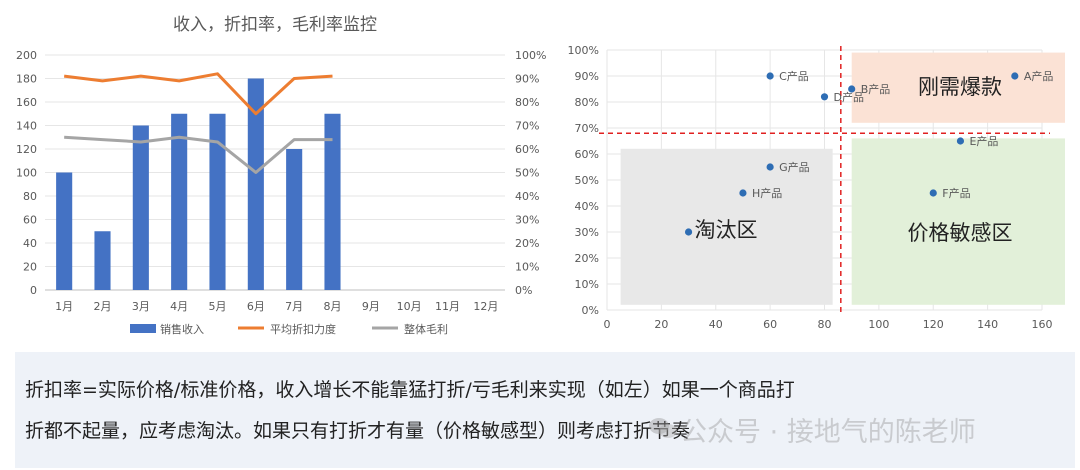 The height and width of the screenshot is (470, 1080). I want to click on x-tick-label: 8月, so click(333, 306).